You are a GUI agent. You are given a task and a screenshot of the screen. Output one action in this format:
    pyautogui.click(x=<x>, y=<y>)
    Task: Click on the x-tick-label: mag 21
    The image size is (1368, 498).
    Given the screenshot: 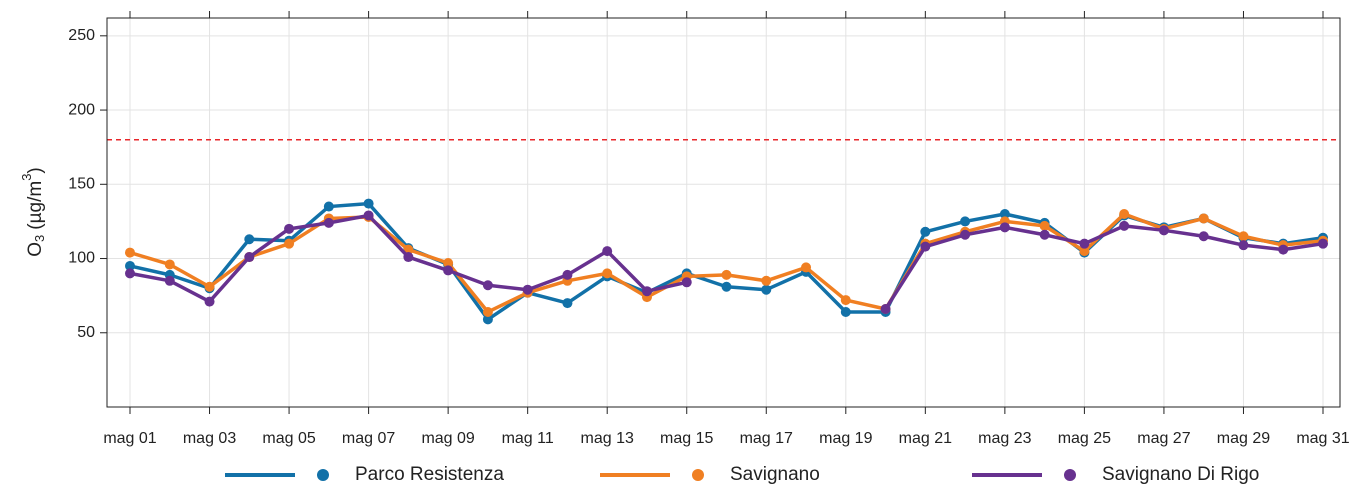 What is the action you would take?
    pyautogui.click(x=925, y=438)
    